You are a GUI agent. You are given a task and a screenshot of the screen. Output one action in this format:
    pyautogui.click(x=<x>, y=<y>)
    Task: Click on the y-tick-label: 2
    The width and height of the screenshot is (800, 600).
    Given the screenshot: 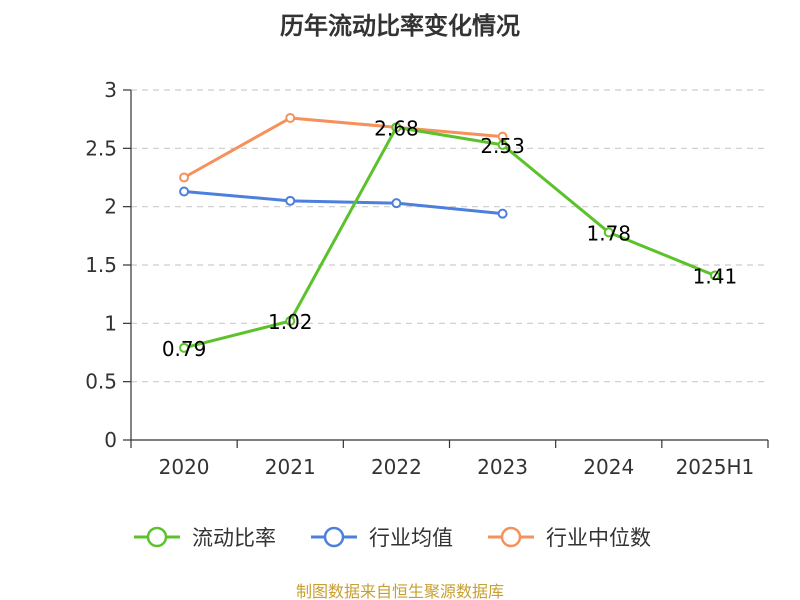 What is the action you would take?
    pyautogui.click(x=110, y=207)
    